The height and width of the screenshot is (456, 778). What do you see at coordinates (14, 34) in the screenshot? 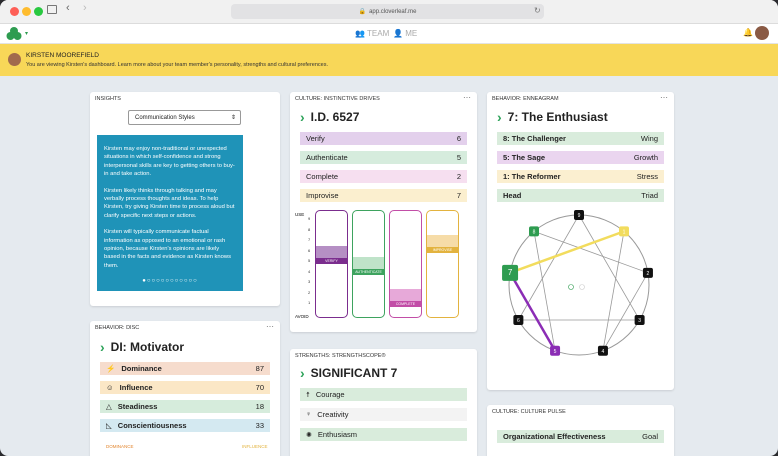
I see `cloverleaf-logo-icon` at bounding box center [14, 34].